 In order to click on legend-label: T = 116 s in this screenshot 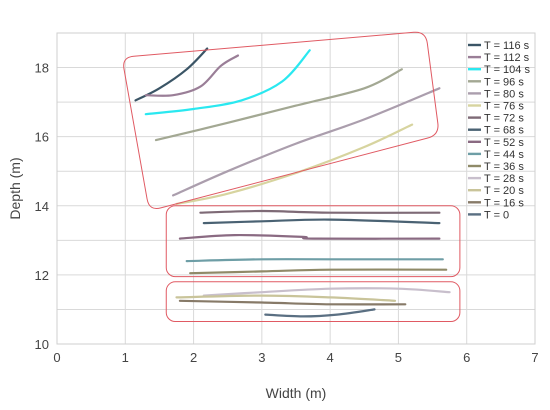, I will do `click(507, 46)`.